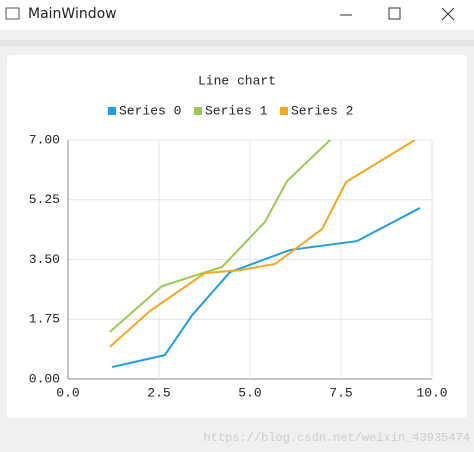 The width and height of the screenshot is (474, 452). I want to click on y-tick-label: 7.00, so click(44, 139).